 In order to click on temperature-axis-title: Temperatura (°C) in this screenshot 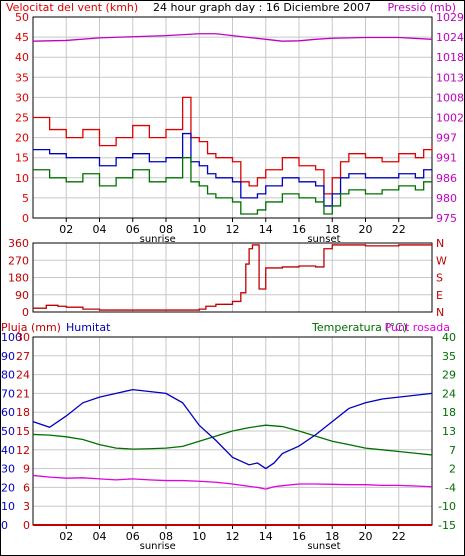, I will do `click(359, 327)`.